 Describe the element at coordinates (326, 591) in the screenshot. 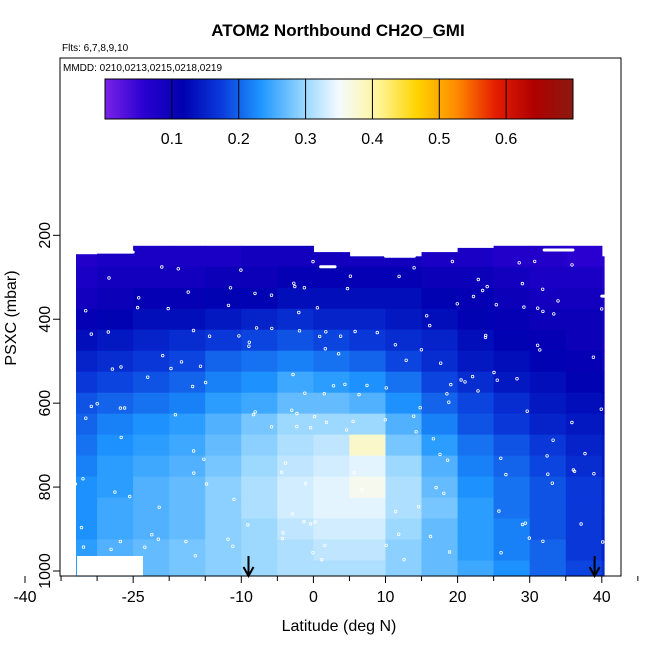

I see `x-axis: -70-55-40-25-1001020304050607080` at that location.